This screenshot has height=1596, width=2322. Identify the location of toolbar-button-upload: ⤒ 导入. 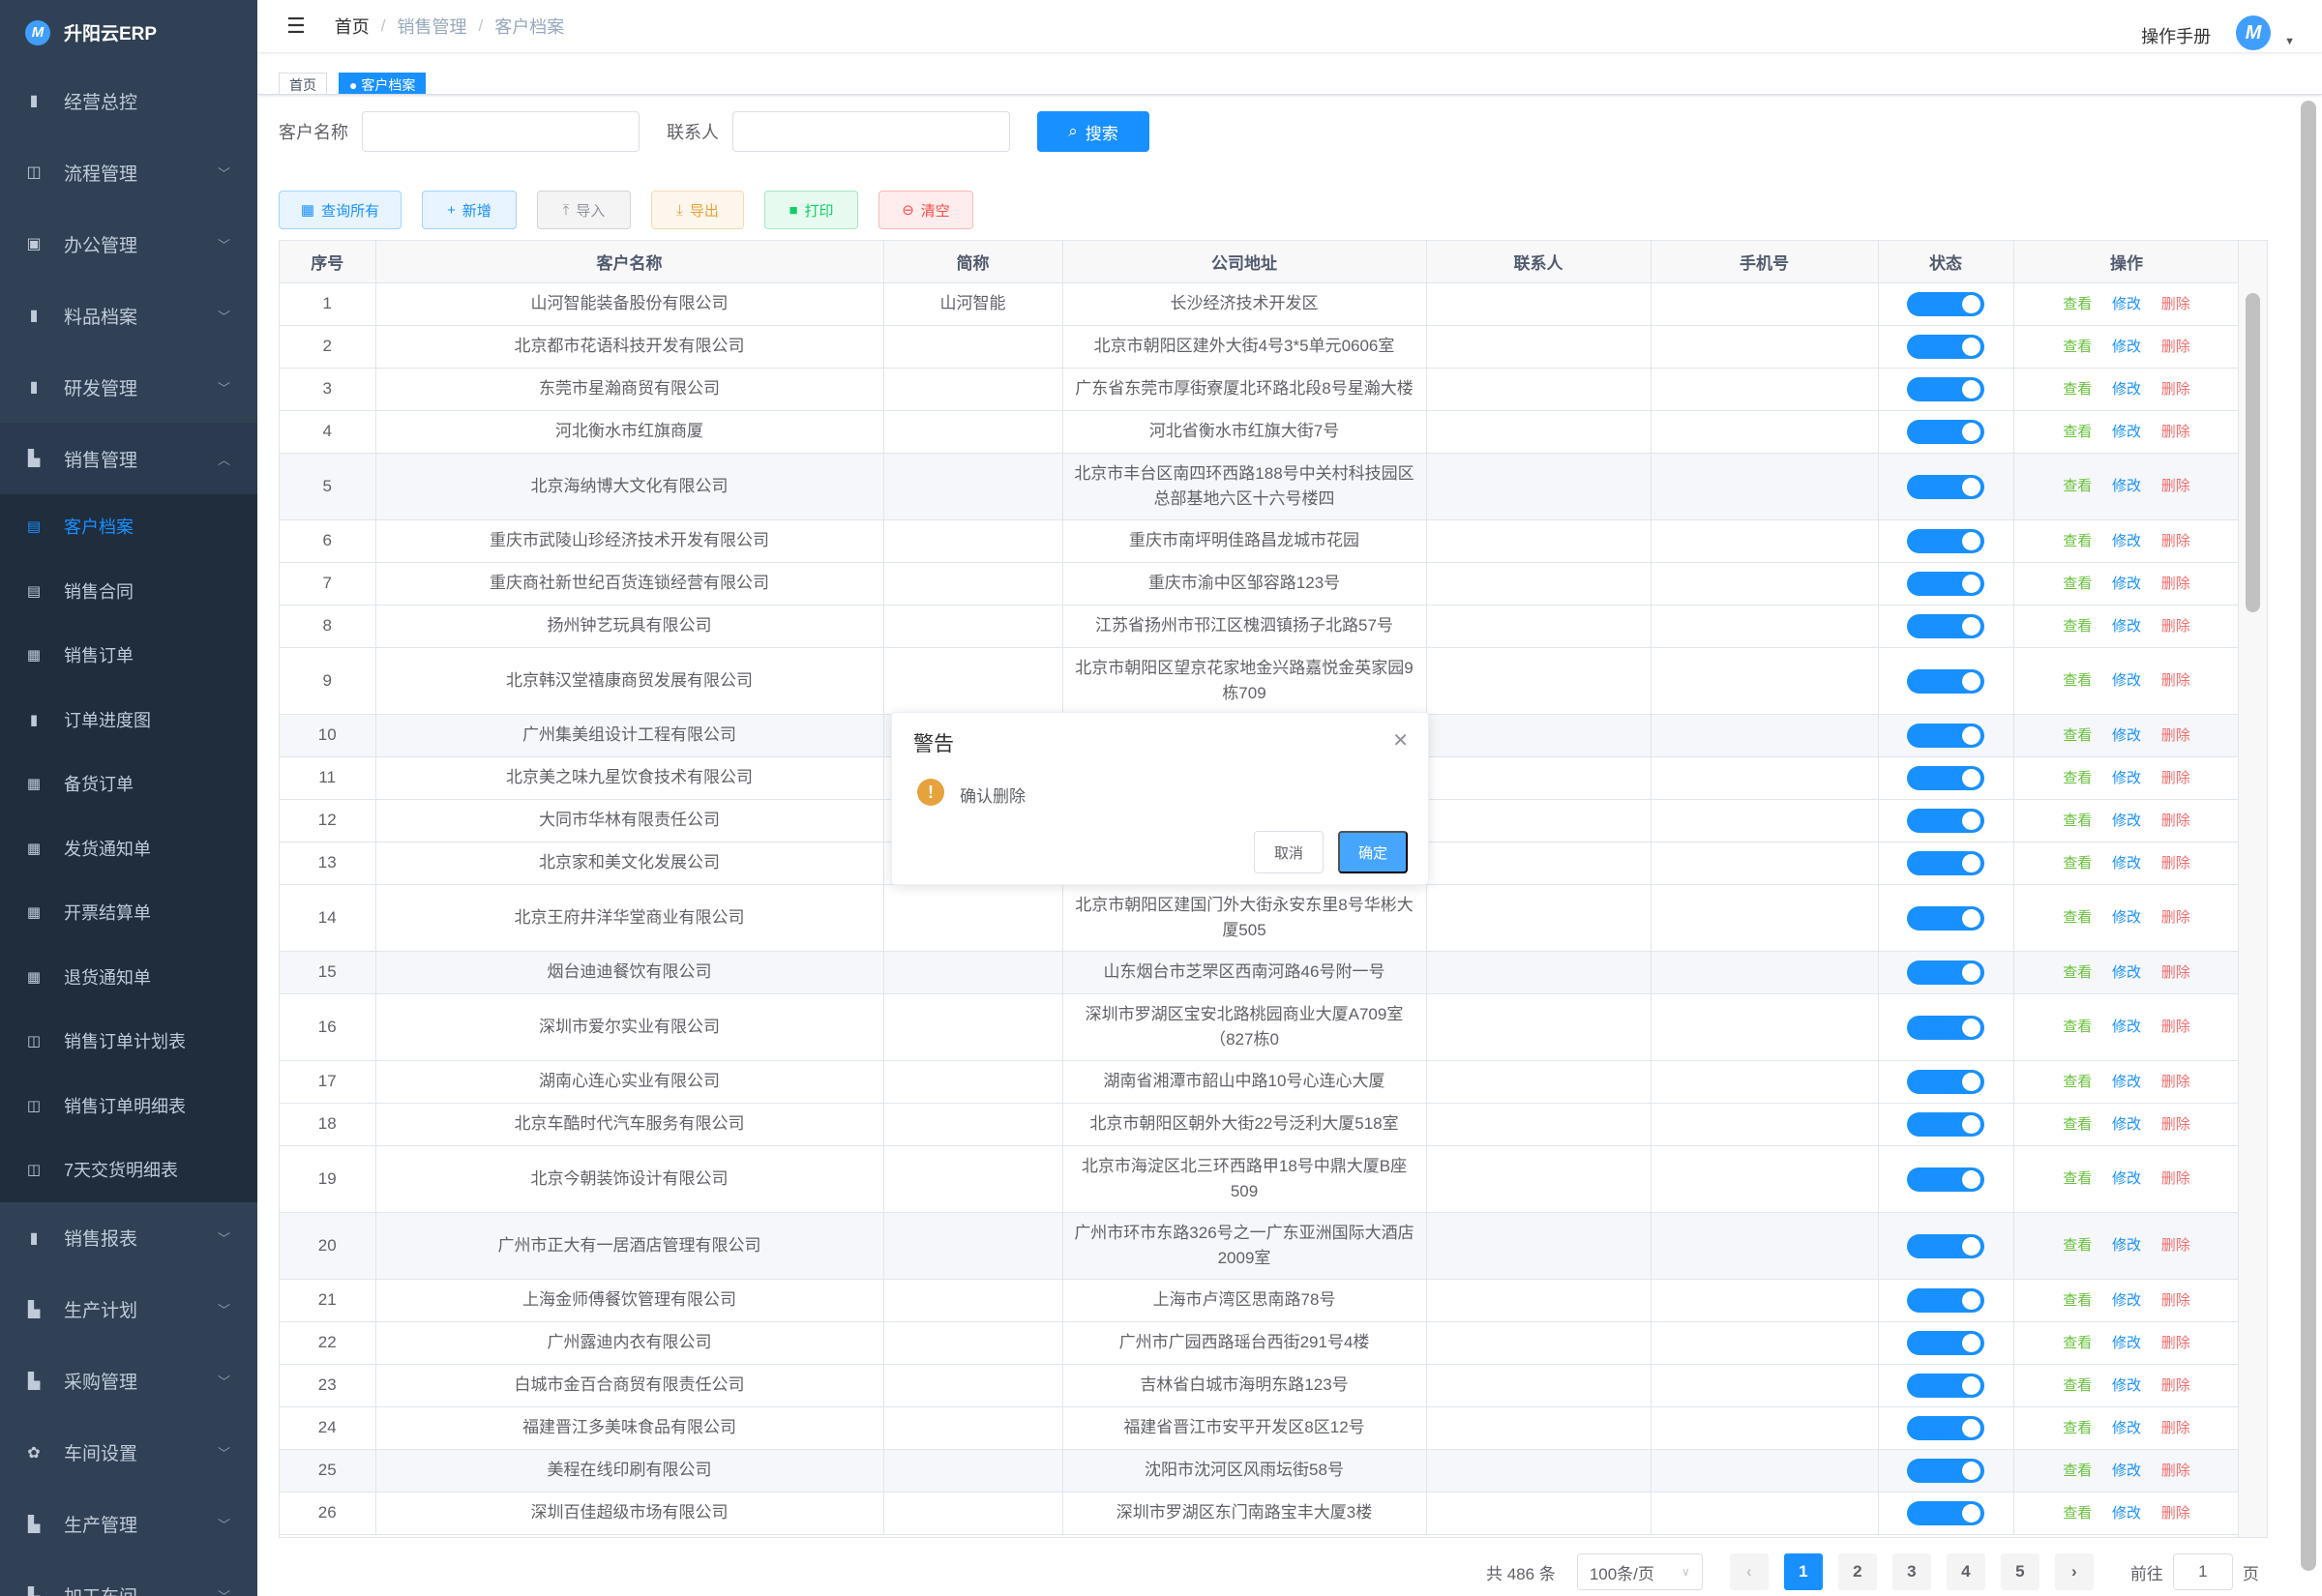
(584, 210).